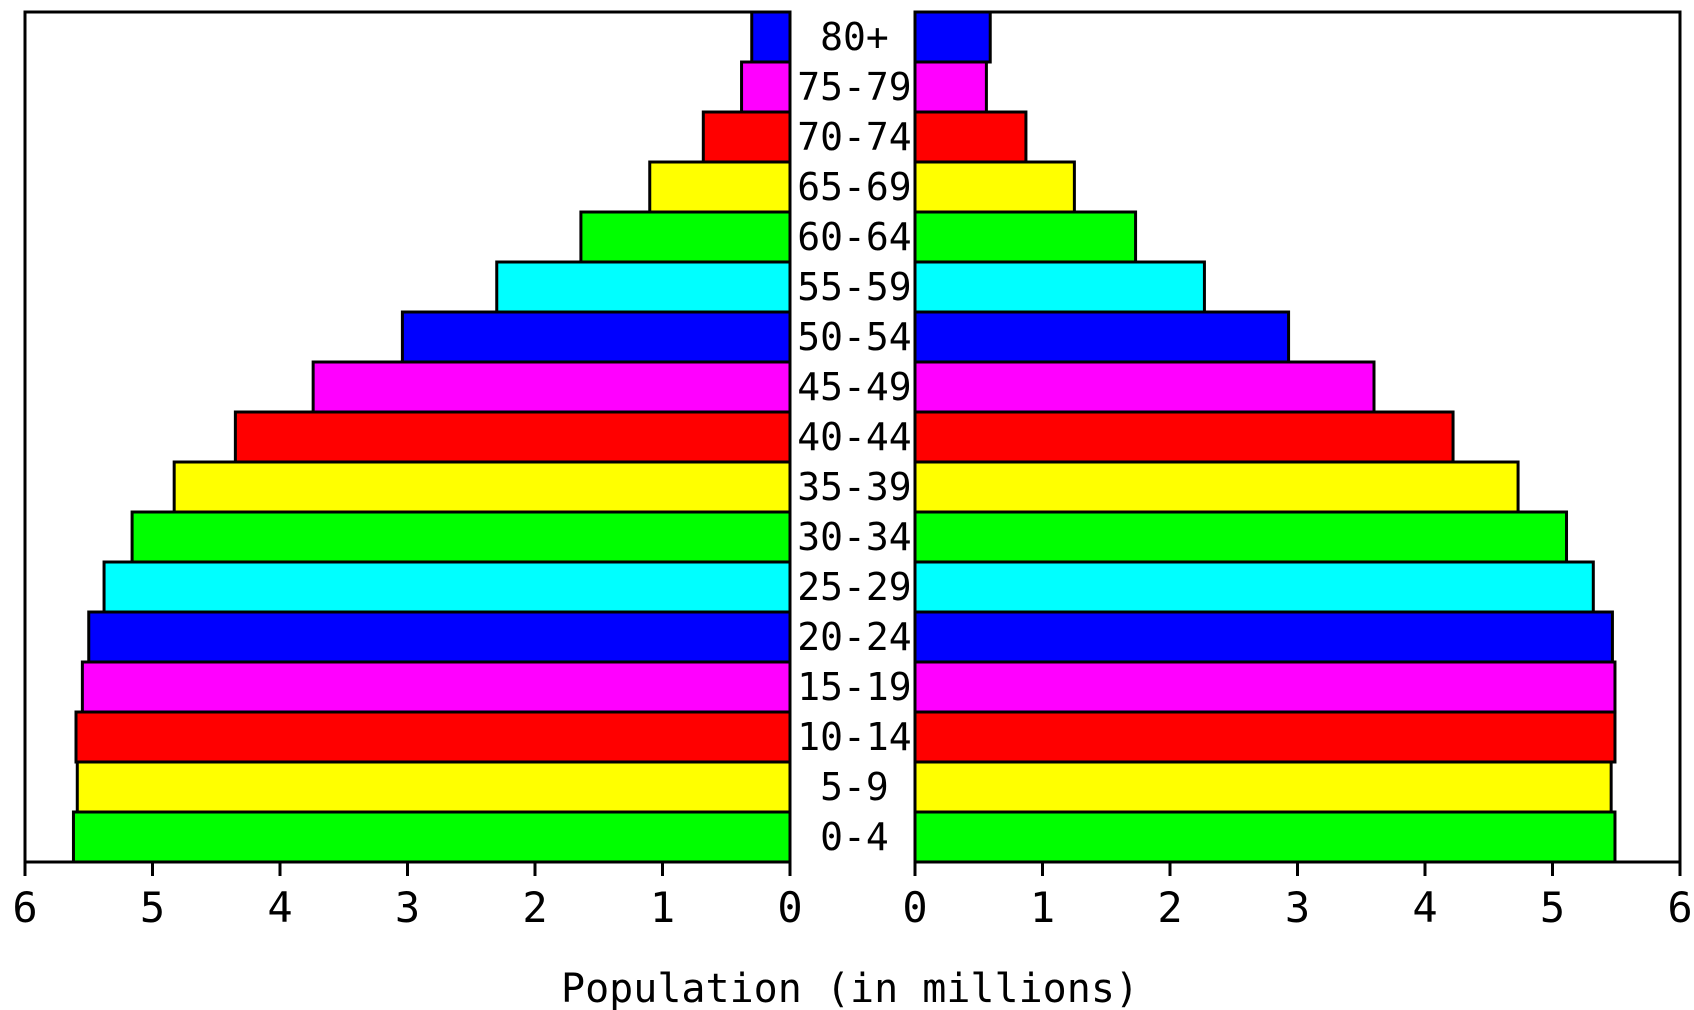 The height and width of the screenshot is (1010, 1694). What do you see at coordinates (854, 87) in the screenshot?
I see `age-label-75-79: 75-79` at bounding box center [854, 87].